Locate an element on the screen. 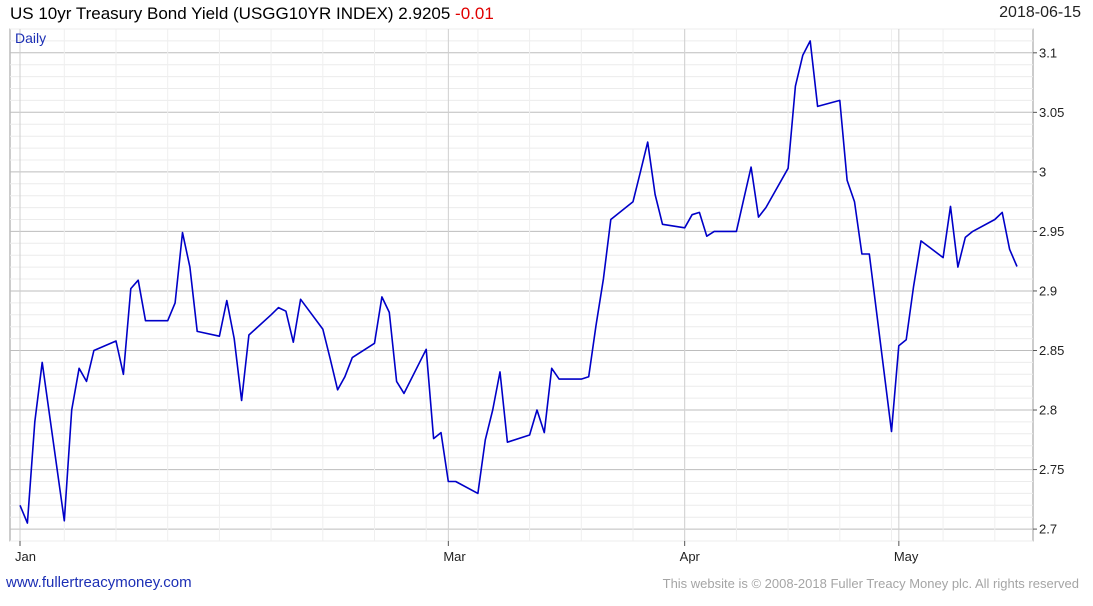 The image size is (1093, 606). y-tick-label: 2.9 is located at coordinates (1048, 290).